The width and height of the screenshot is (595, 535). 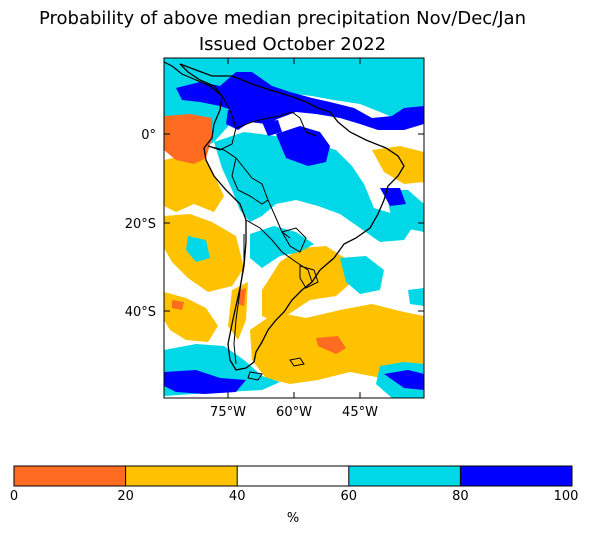 I want to click on colorbar-dividers, so click(x=293, y=476).